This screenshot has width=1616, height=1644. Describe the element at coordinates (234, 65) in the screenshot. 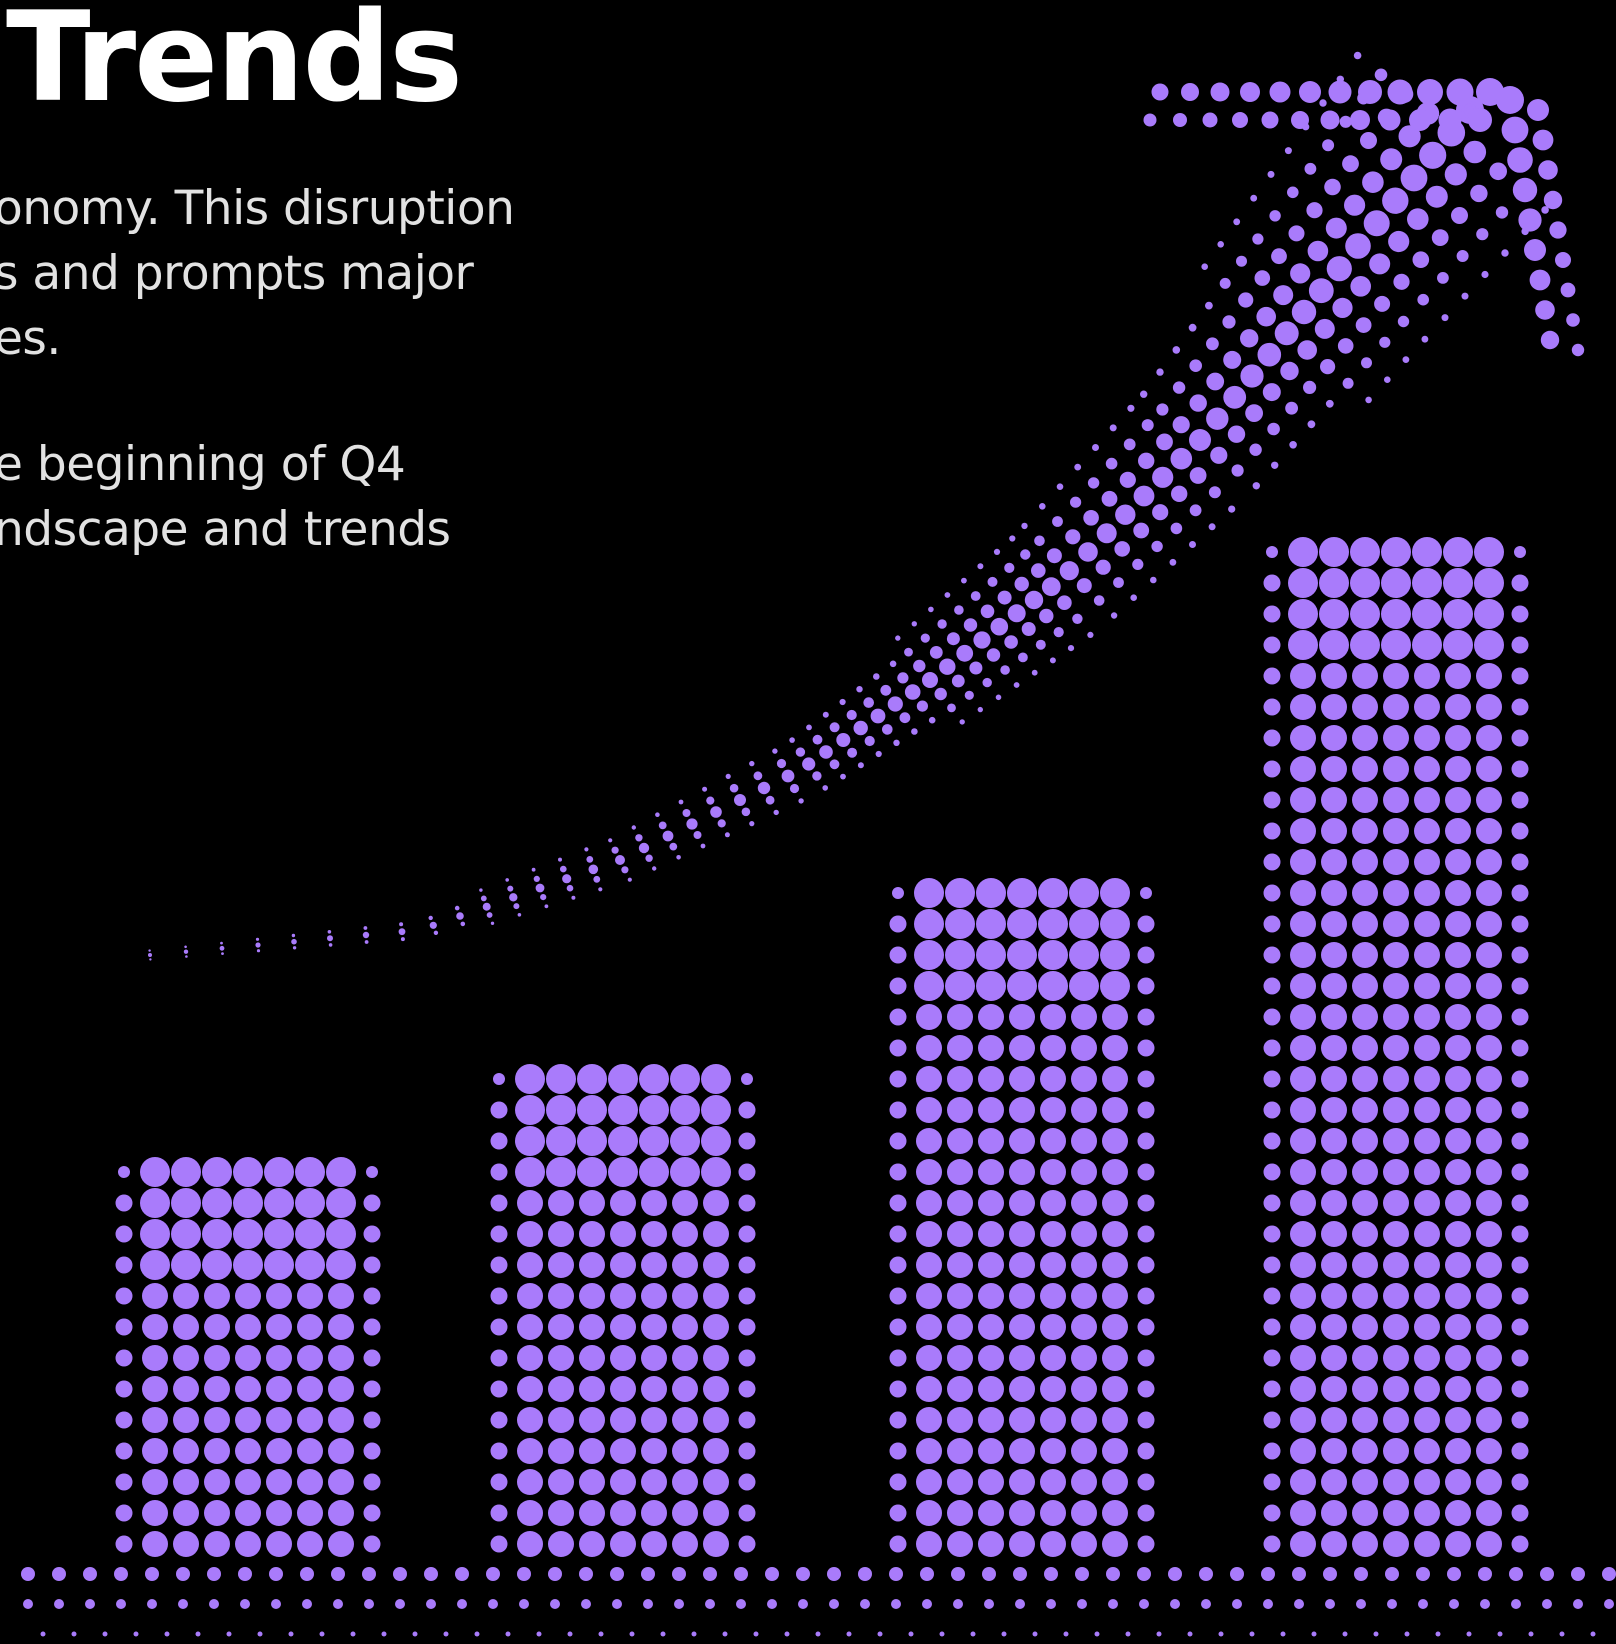

I see `page-title: Trends` at that location.